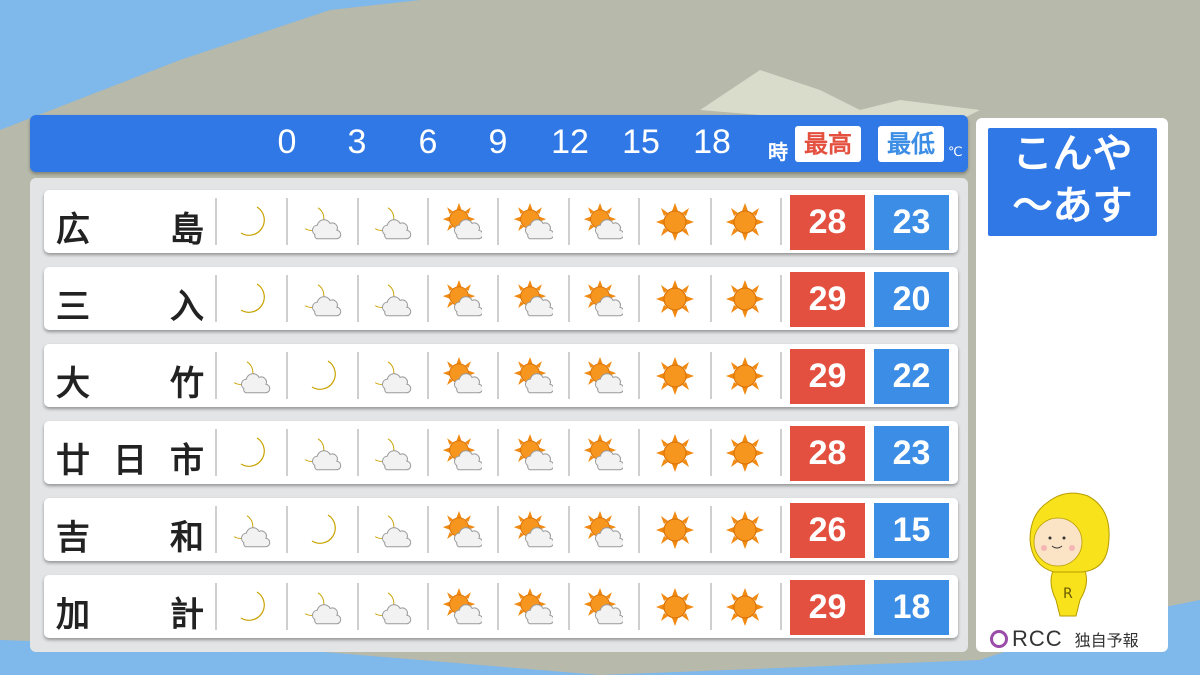 The width and height of the screenshot is (1200, 675). I want to click on brand-name: RCC, so click(1037, 638).